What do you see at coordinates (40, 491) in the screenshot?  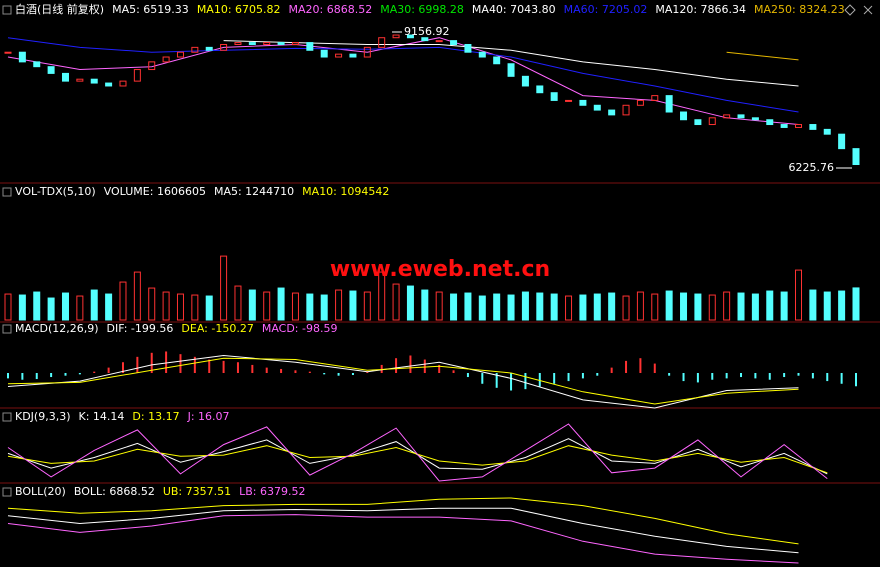 I see `panel-title: BOLL(20)` at bounding box center [40, 491].